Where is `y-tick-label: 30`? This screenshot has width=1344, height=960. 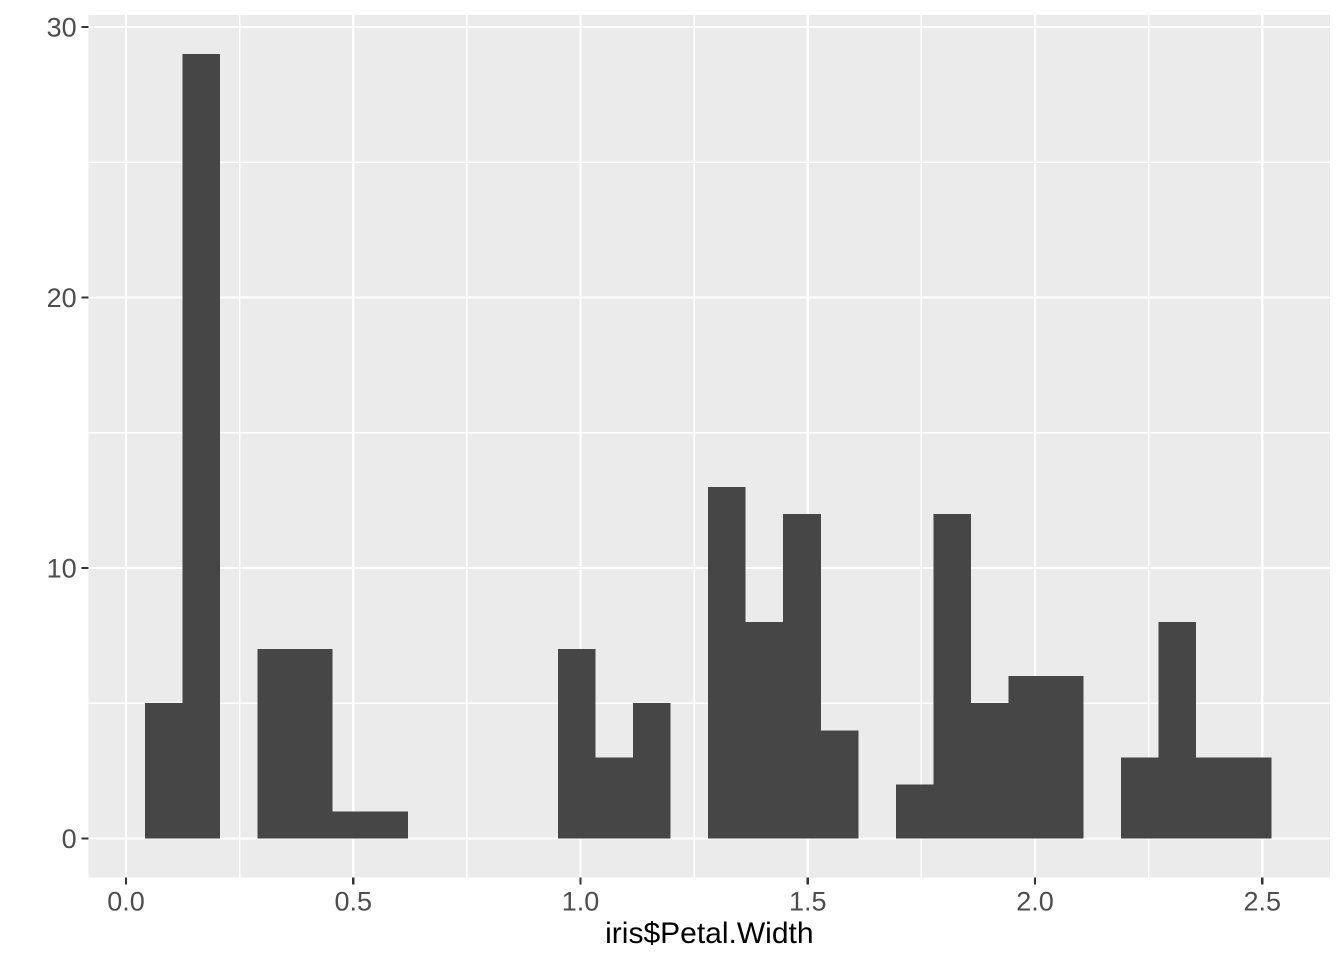
y-tick-label: 30 is located at coordinates (62, 27).